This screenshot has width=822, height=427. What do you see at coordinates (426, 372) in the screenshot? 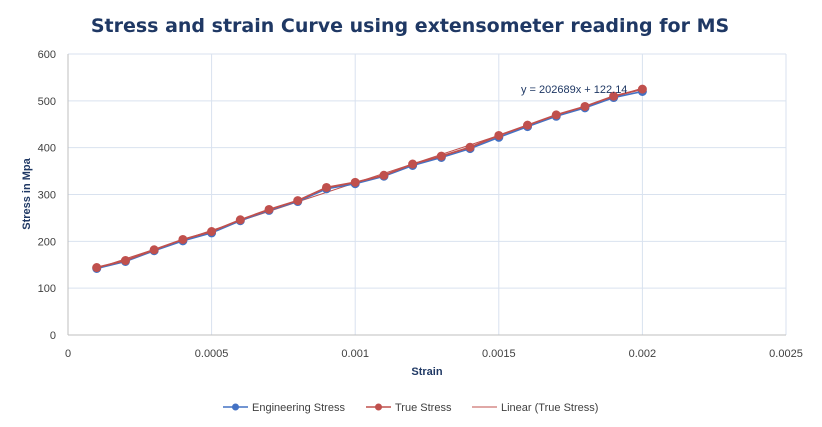
I see `x-axis-label: Strain` at bounding box center [426, 372].